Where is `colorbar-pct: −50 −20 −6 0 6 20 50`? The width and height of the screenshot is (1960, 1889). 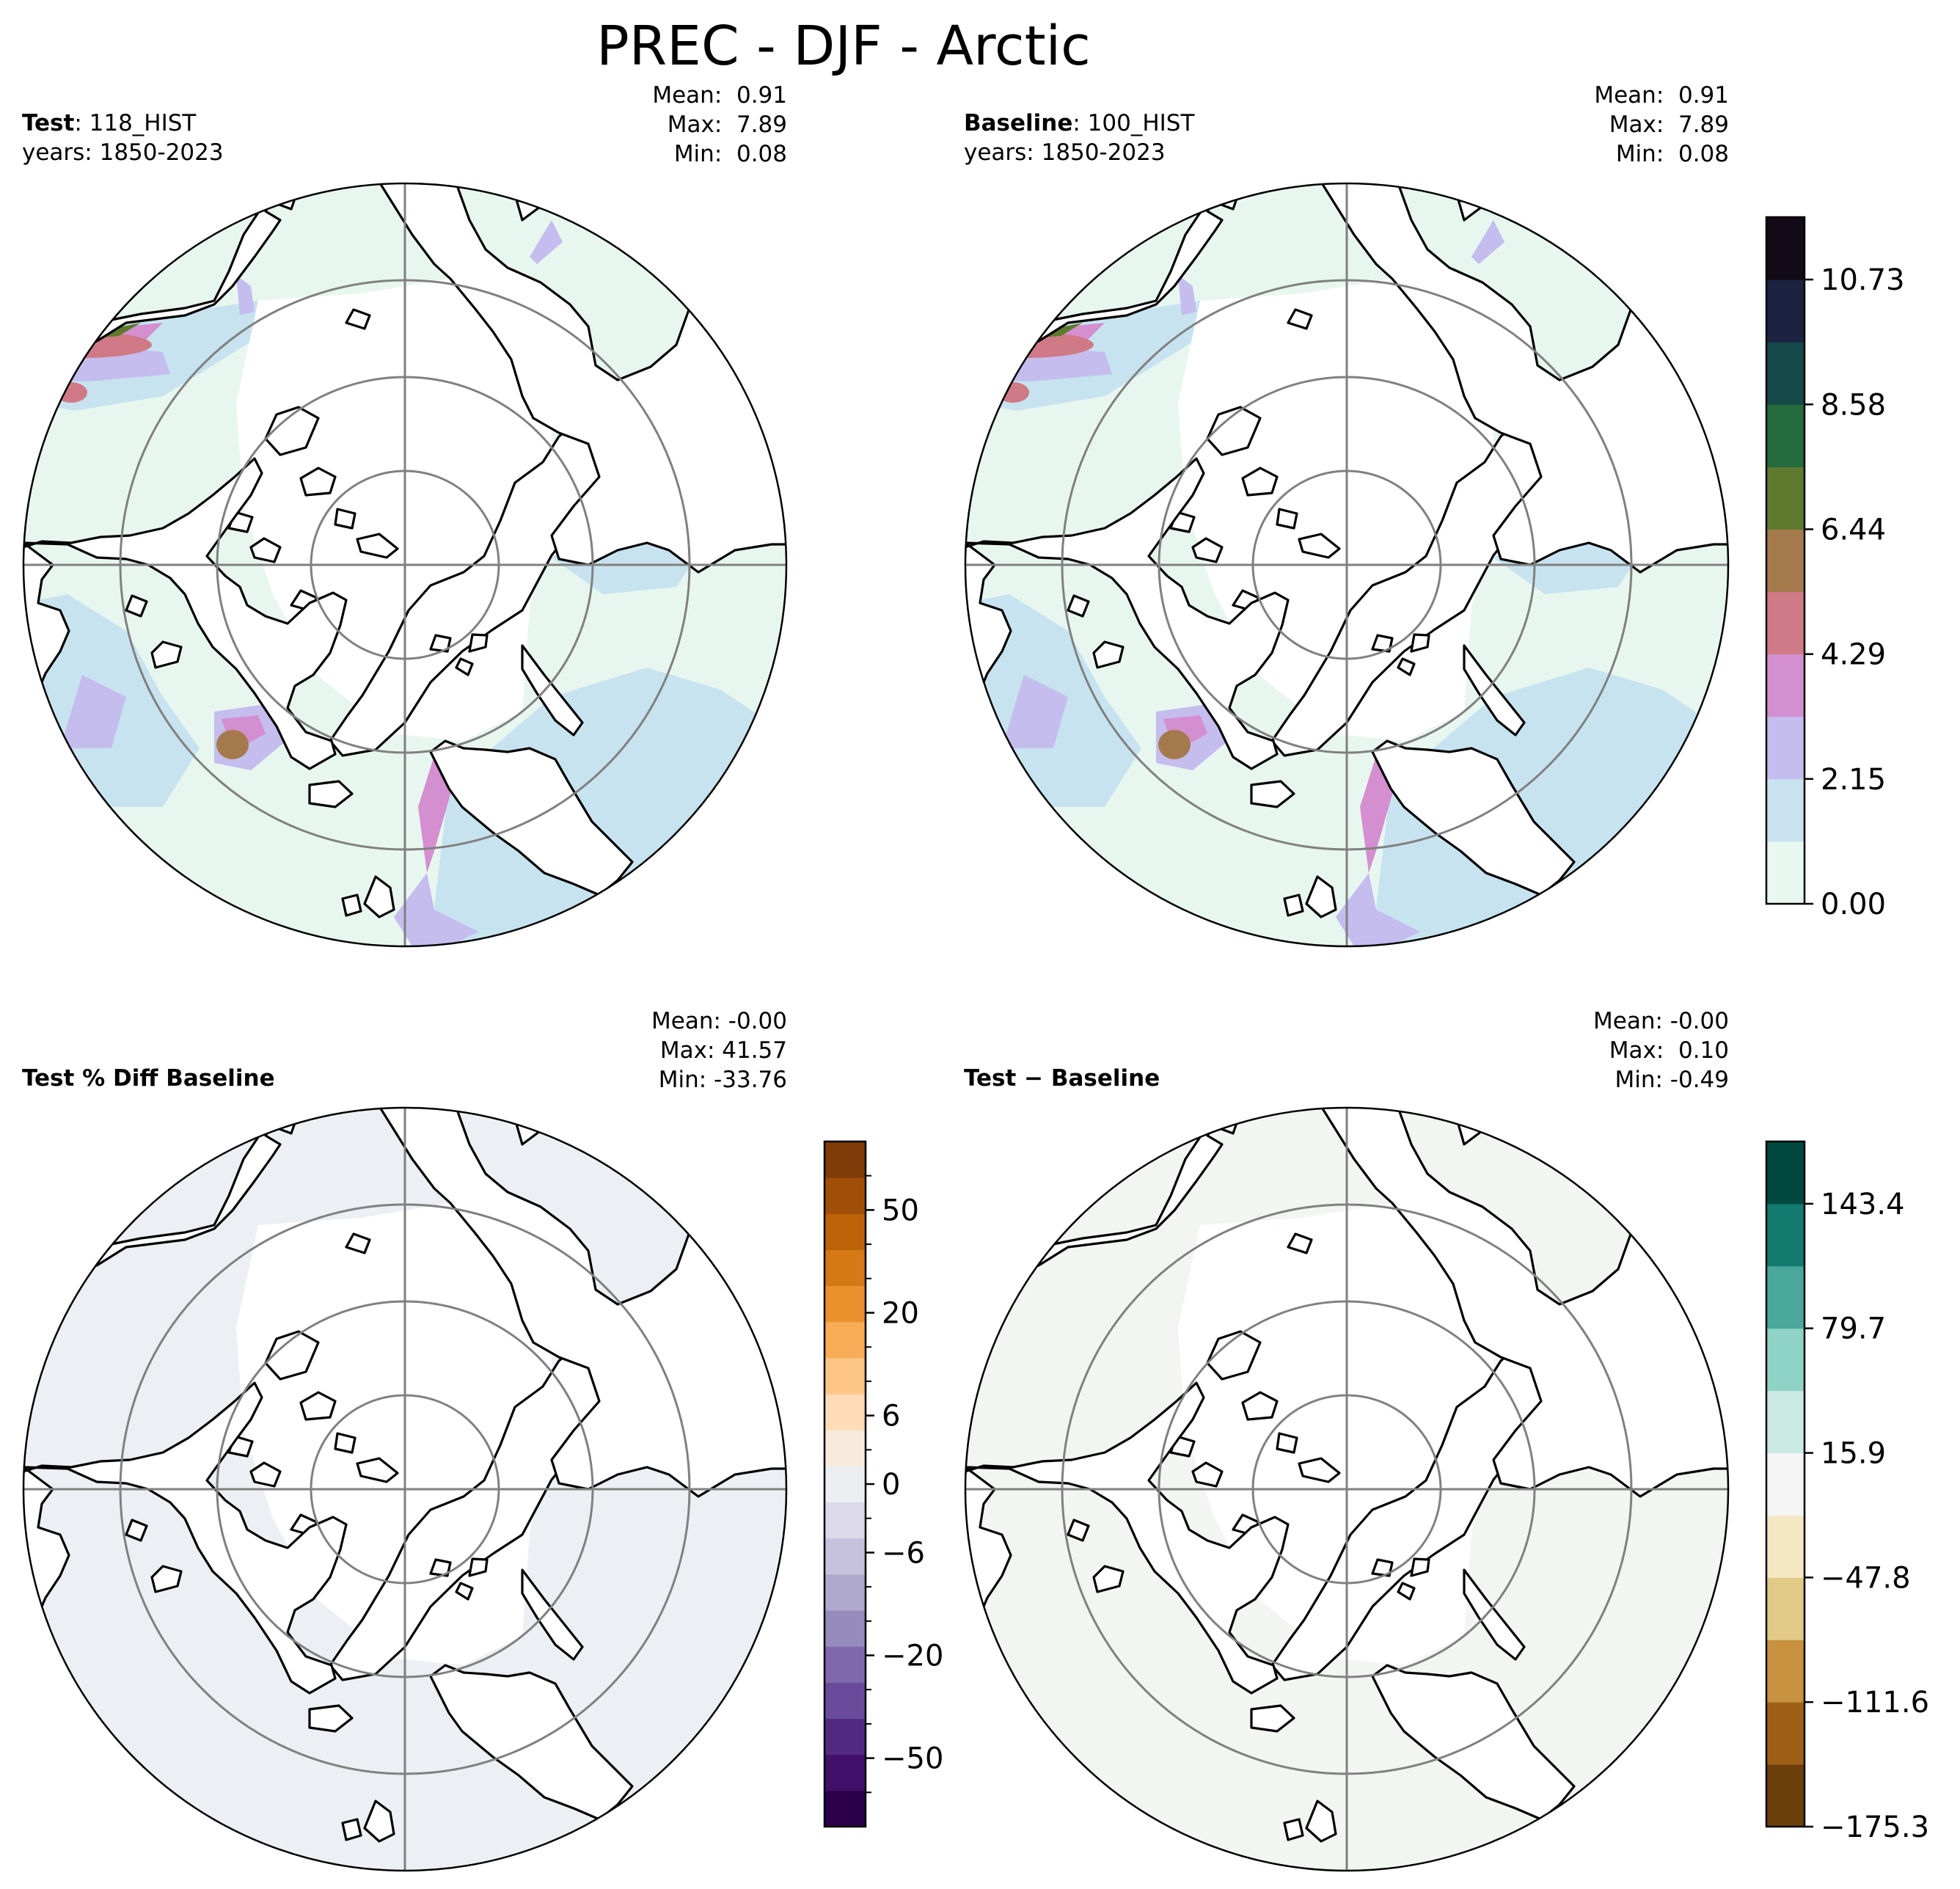 colorbar-pct: −50 −20 −6 0 6 20 50 is located at coordinates (883, 1484).